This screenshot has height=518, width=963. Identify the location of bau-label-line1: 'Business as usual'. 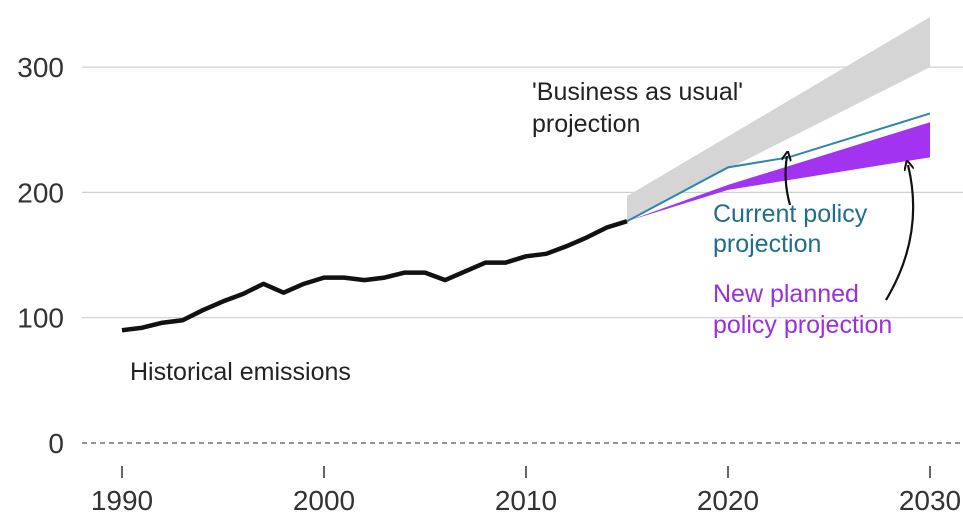
(637, 92).